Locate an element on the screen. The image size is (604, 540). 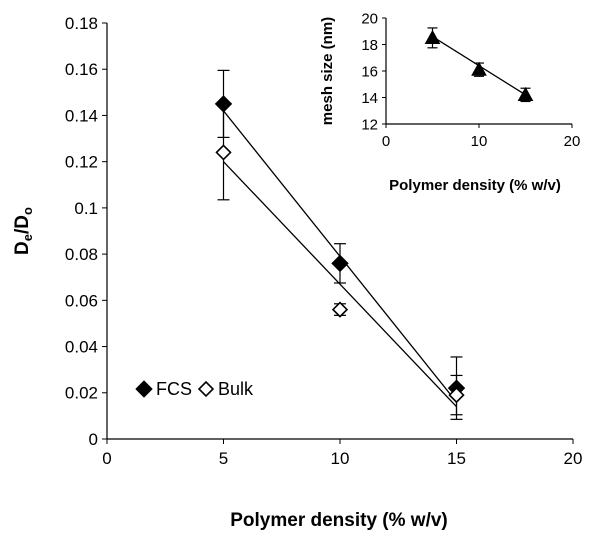
main-x-tick-label: 5 is located at coordinates (223, 458).